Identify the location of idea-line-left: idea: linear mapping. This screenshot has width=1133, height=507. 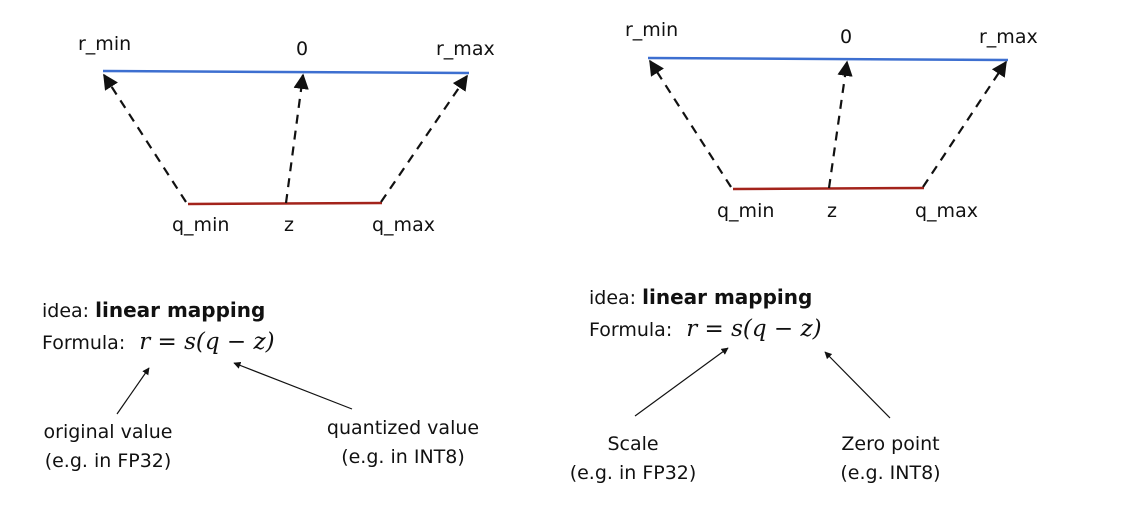
(153, 310).